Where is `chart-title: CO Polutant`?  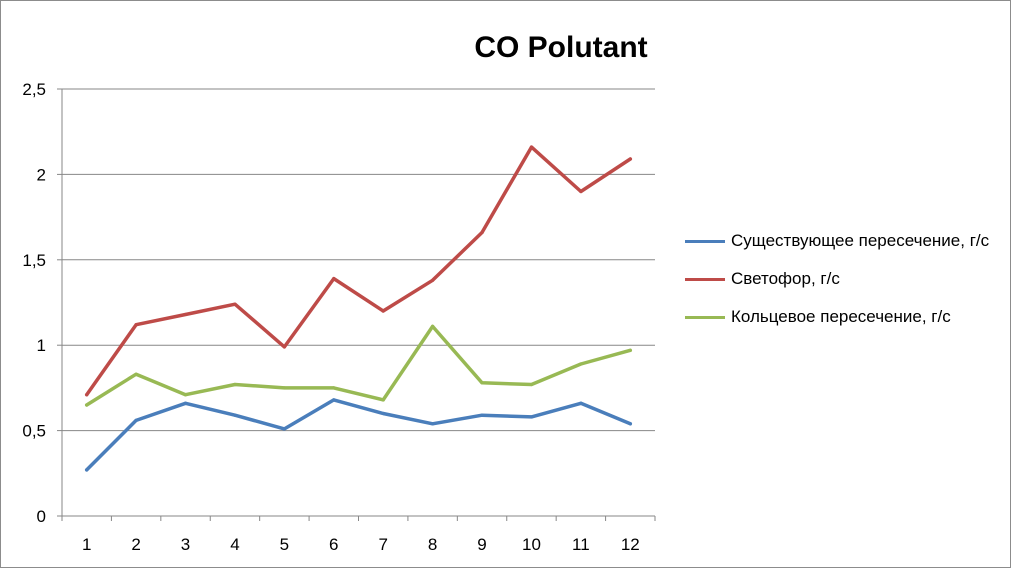 chart-title: CO Polutant is located at coordinates (561, 47).